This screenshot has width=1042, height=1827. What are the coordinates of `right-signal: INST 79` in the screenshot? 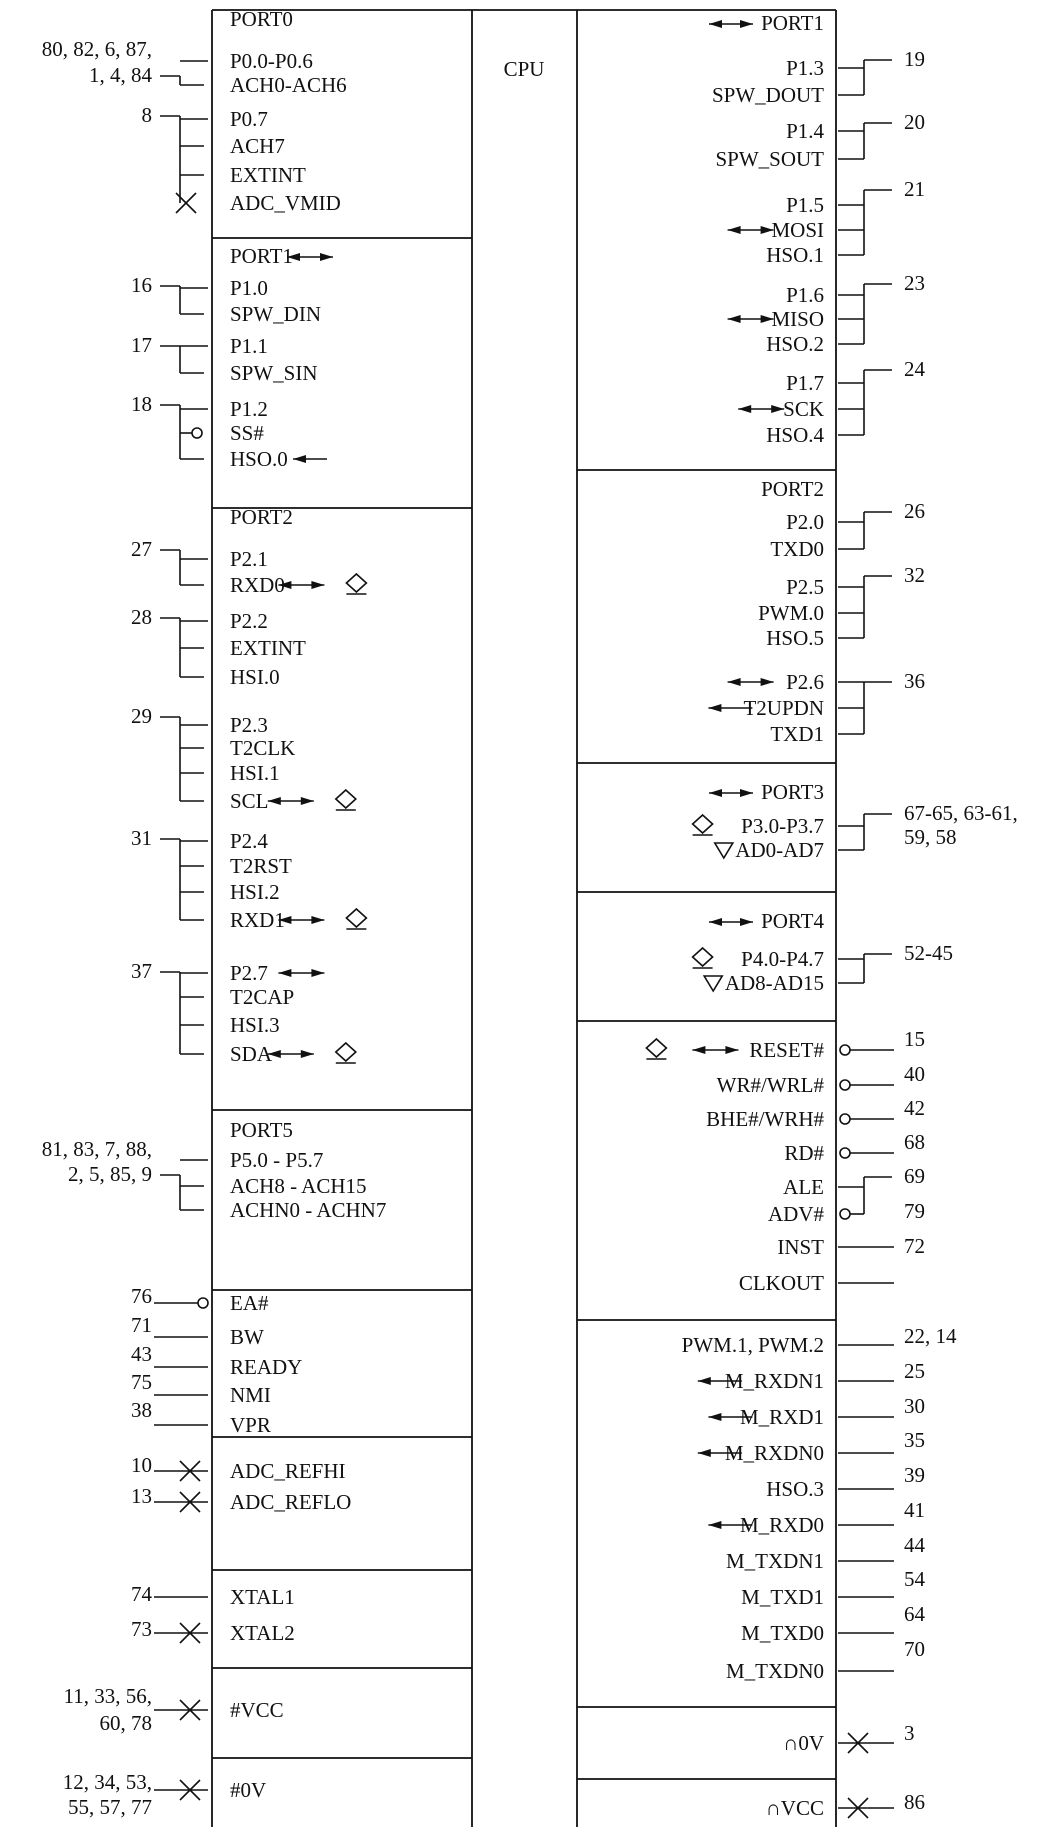 It's located at (851, 1229).